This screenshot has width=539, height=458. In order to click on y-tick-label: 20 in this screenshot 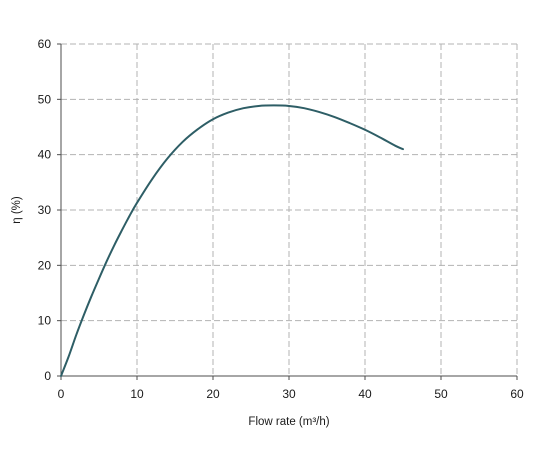, I will do `click(45, 265)`.